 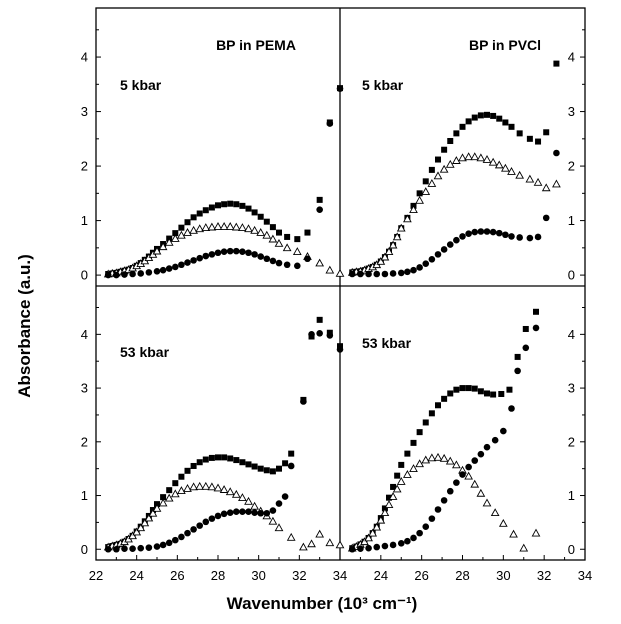 What do you see at coordinates (299, 575) in the screenshot?
I see `x-tick-label: 32` at bounding box center [299, 575].